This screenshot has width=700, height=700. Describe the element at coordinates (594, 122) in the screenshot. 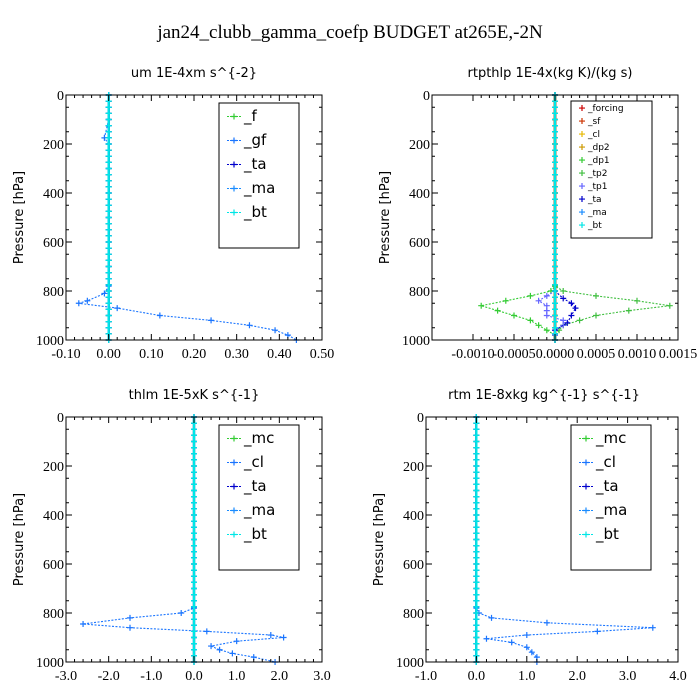

I see `legend-label: _sf` at that location.